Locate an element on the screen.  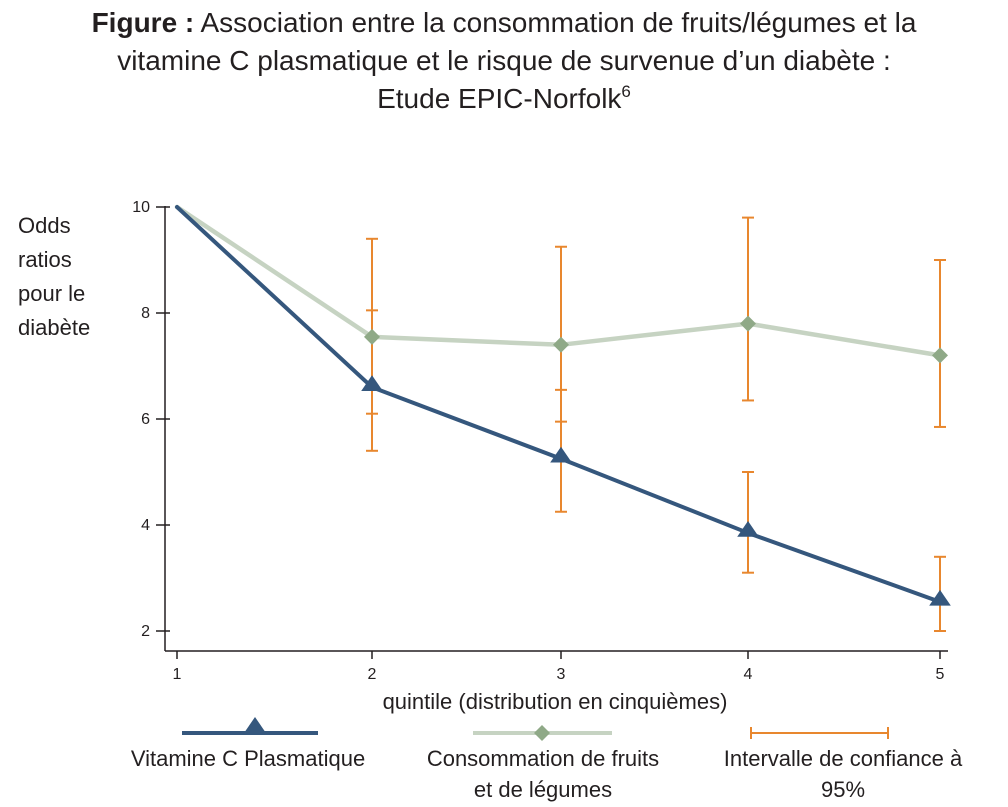
x-tick-label: 4 is located at coordinates (748, 674).